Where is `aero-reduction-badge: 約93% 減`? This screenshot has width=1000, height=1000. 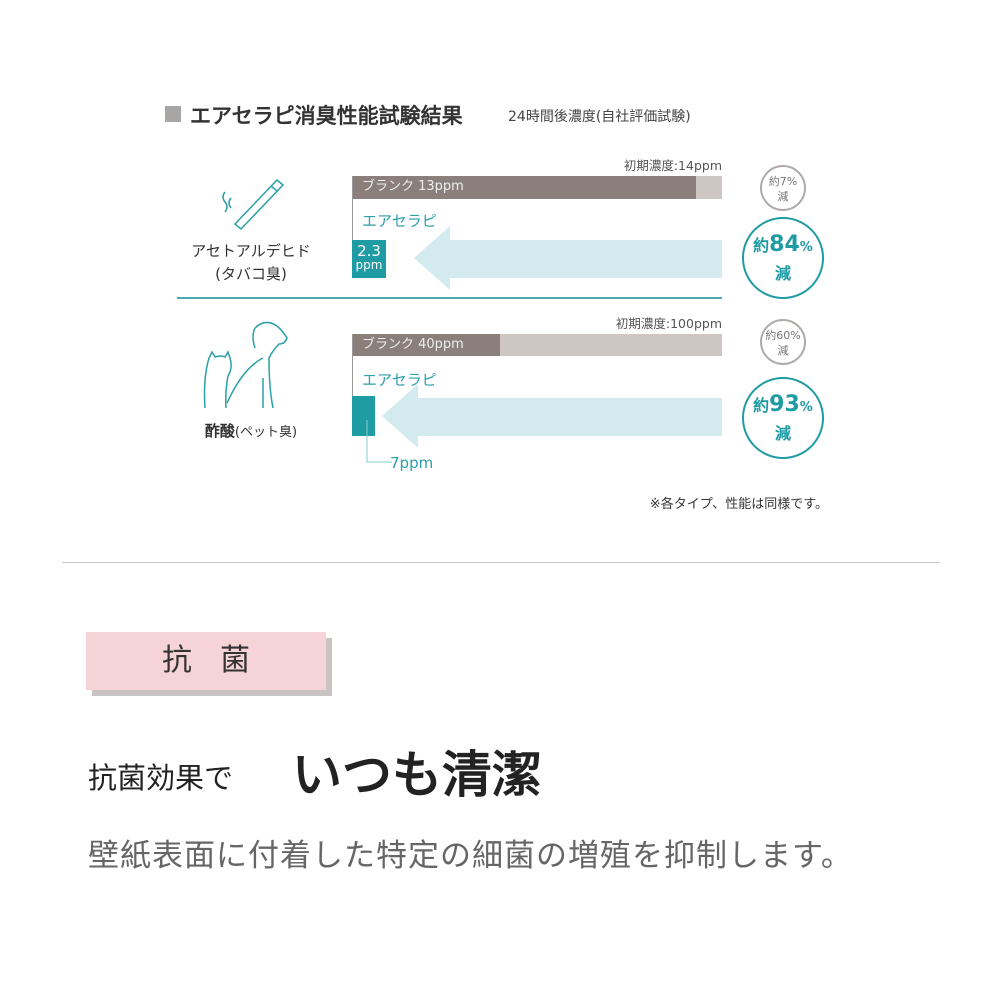 aero-reduction-badge: 約93% 減 is located at coordinates (783, 418).